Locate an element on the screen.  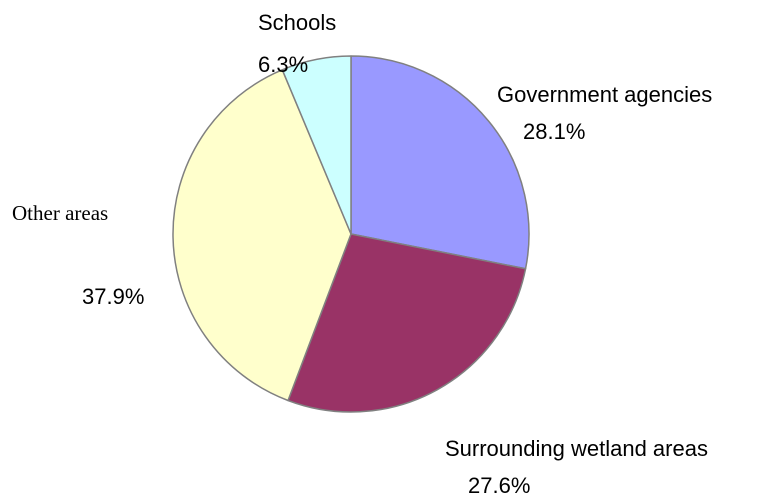
slice-schools is located at coordinates (316, 145).